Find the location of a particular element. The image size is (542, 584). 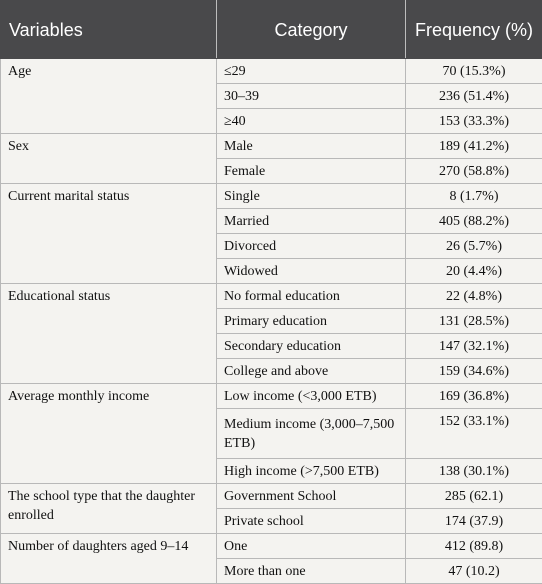

frequency-cell: 26 (5.7%) is located at coordinates (474, 246).